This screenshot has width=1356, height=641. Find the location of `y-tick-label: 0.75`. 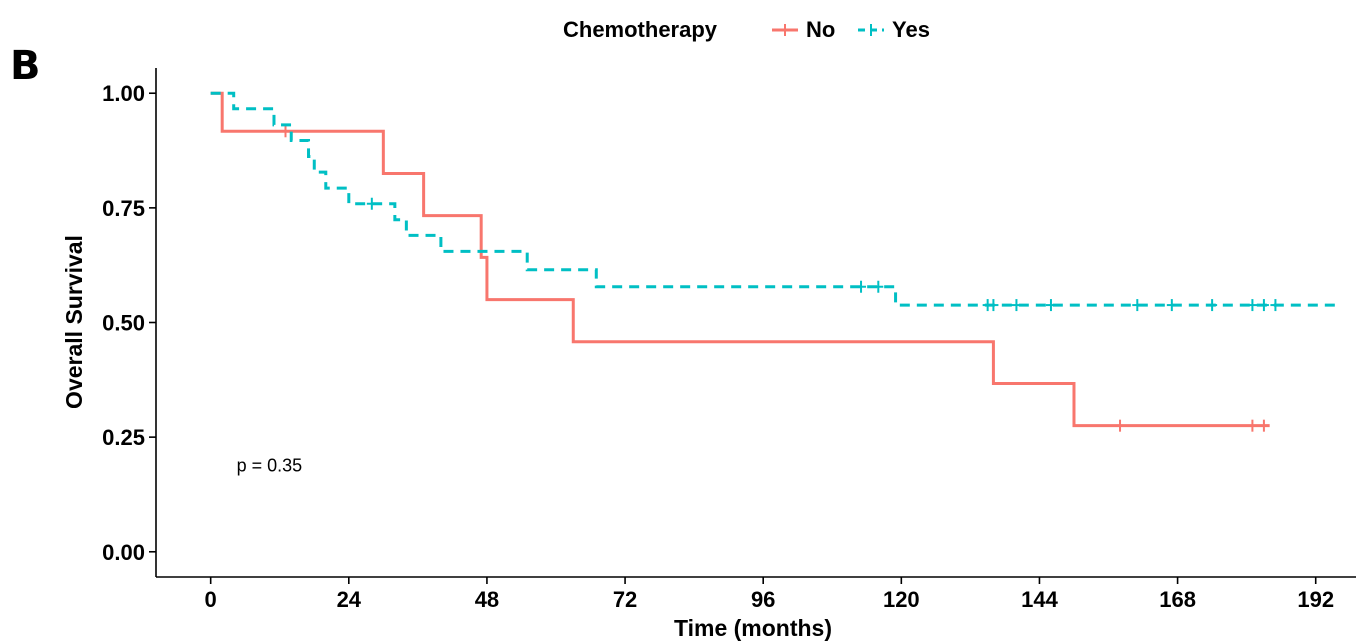

y-tick-label: 0.75 is located at coordinates (123, 208).